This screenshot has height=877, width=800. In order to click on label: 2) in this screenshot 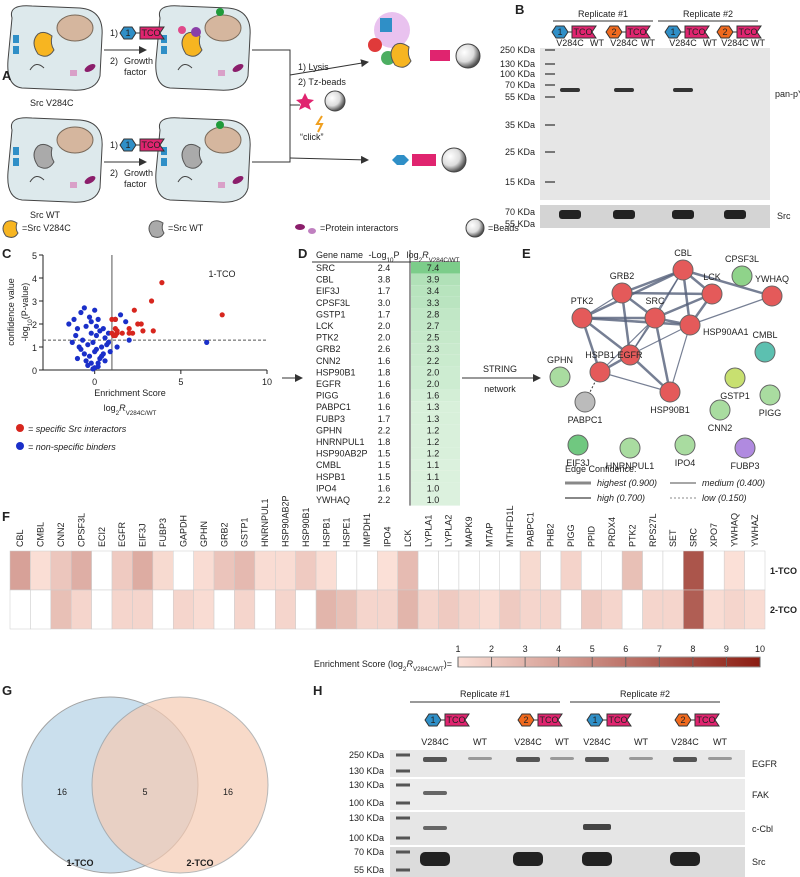, I will do `click(114, 61)`.